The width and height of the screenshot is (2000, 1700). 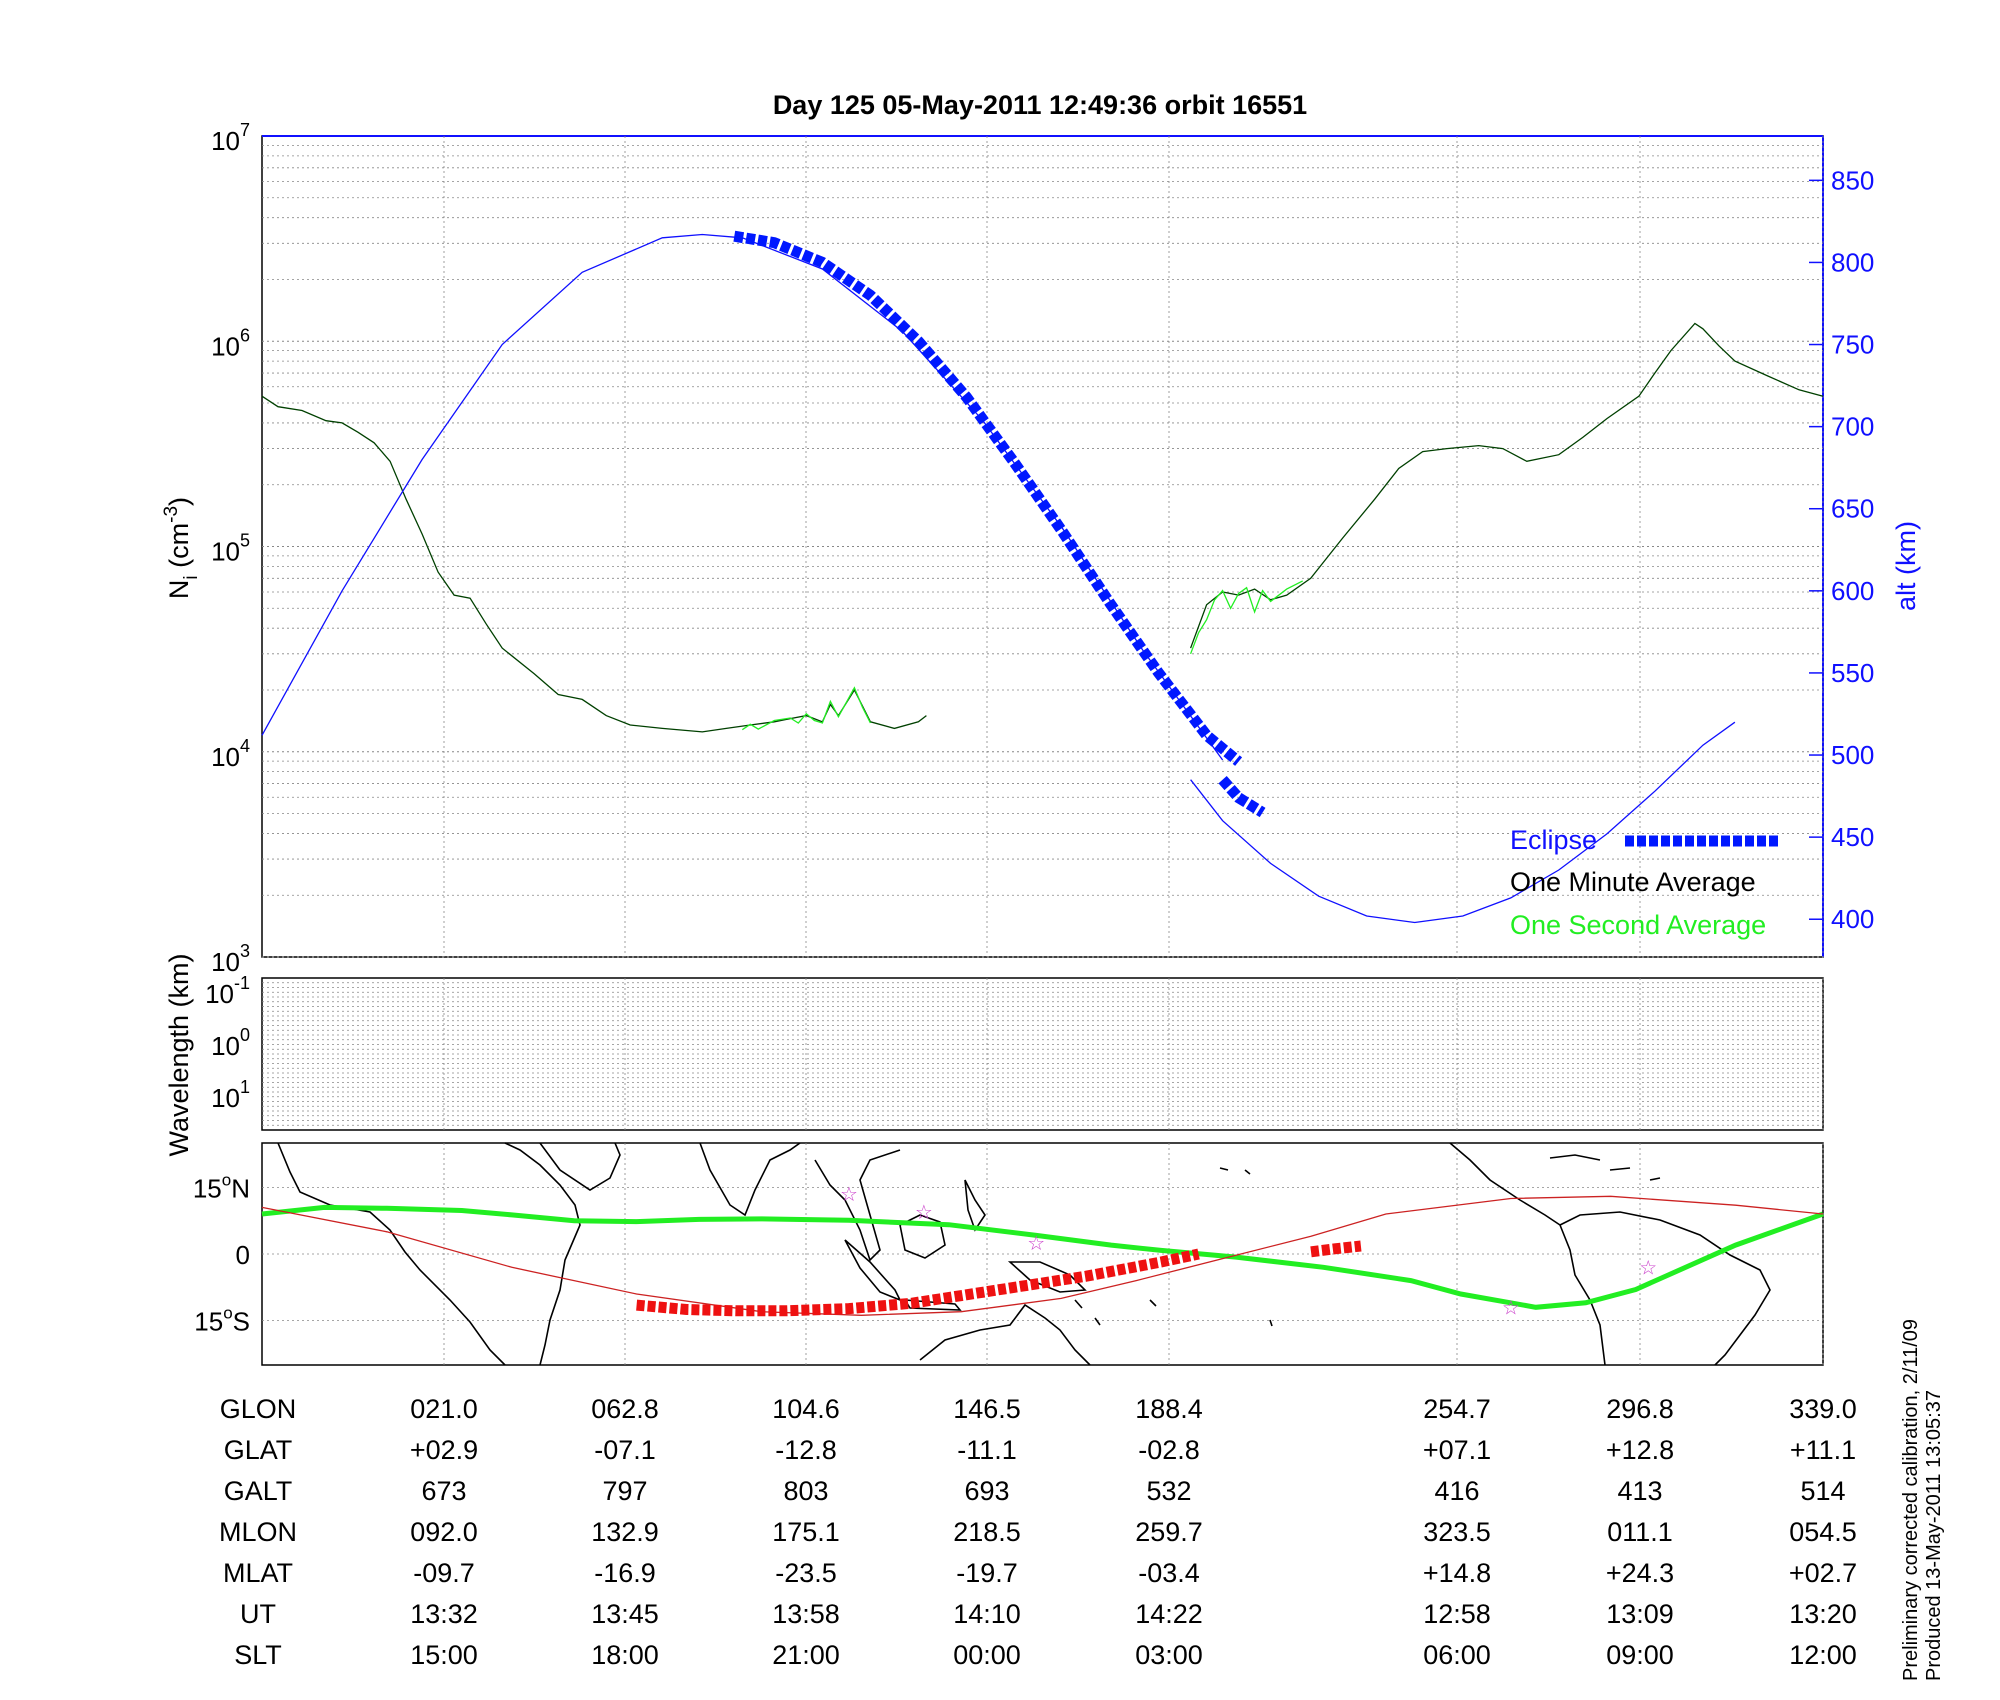 What do you see at coordinates (1852, 180) in the screenshot?
I see `altitude-tick-label: 850` at bounding box center [1852, 180].